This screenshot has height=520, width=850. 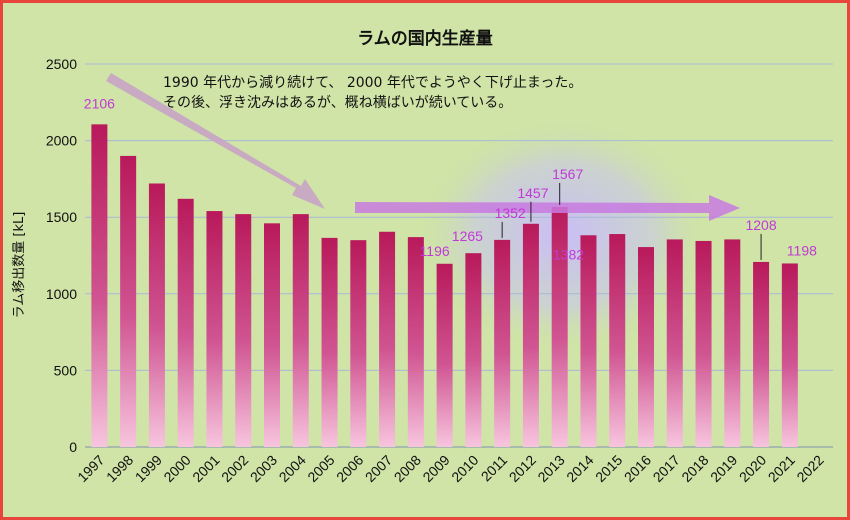 I want to click on x-tick-label: 1999, so click(x=148, y=468).